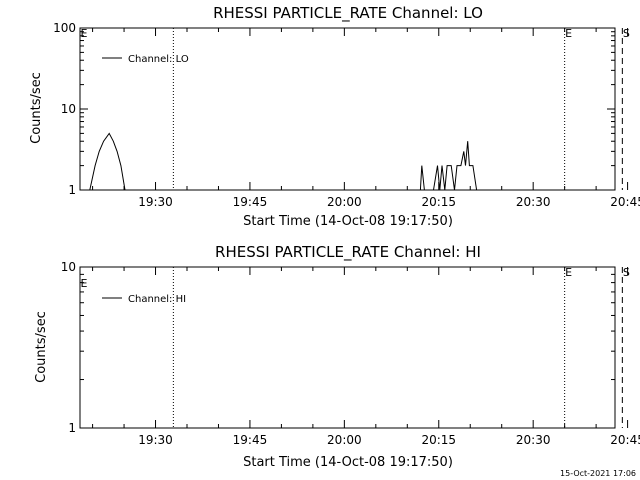 The image size is (640, 480). What do you see at coordinates (598, 473) in the screenshot?
I see `generation-timestamp: 15-Oct-2021 17:06` at bounding box center [598, 473].